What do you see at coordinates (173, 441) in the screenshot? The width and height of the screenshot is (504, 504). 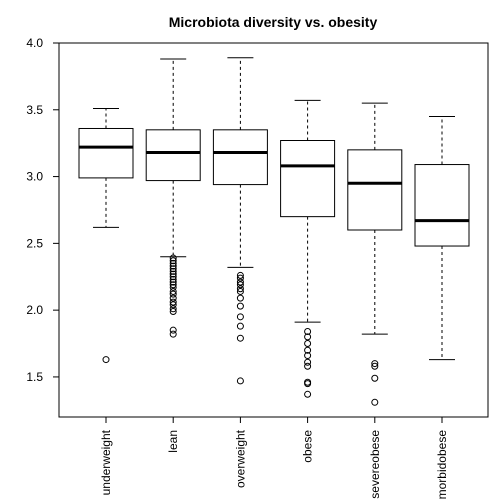 I see `x-tick-label: lean` at bounding box center [173, 441].